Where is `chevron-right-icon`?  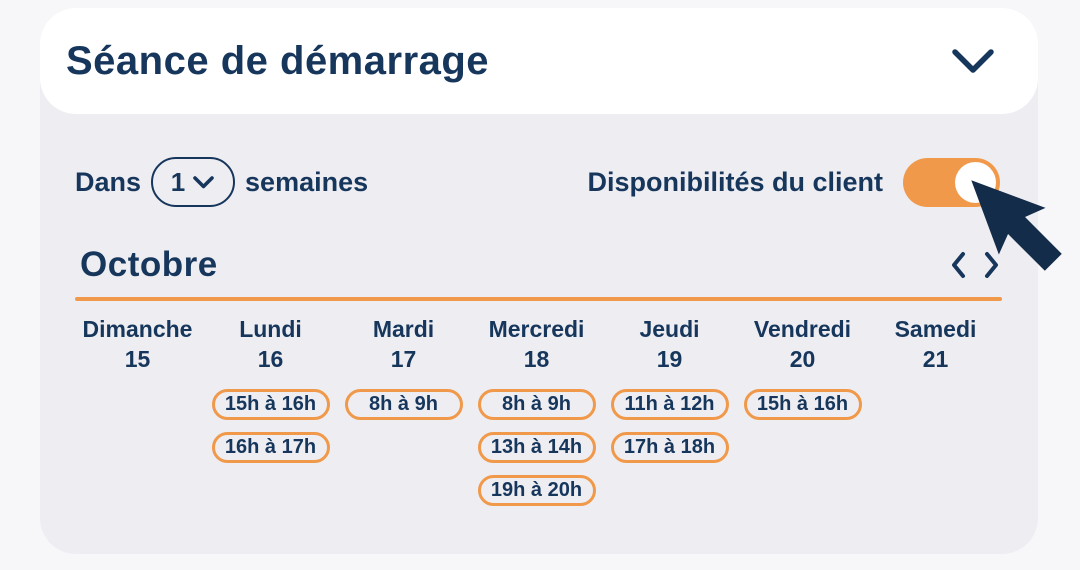 chevron-right-icon is located at coordinates (992, 265).